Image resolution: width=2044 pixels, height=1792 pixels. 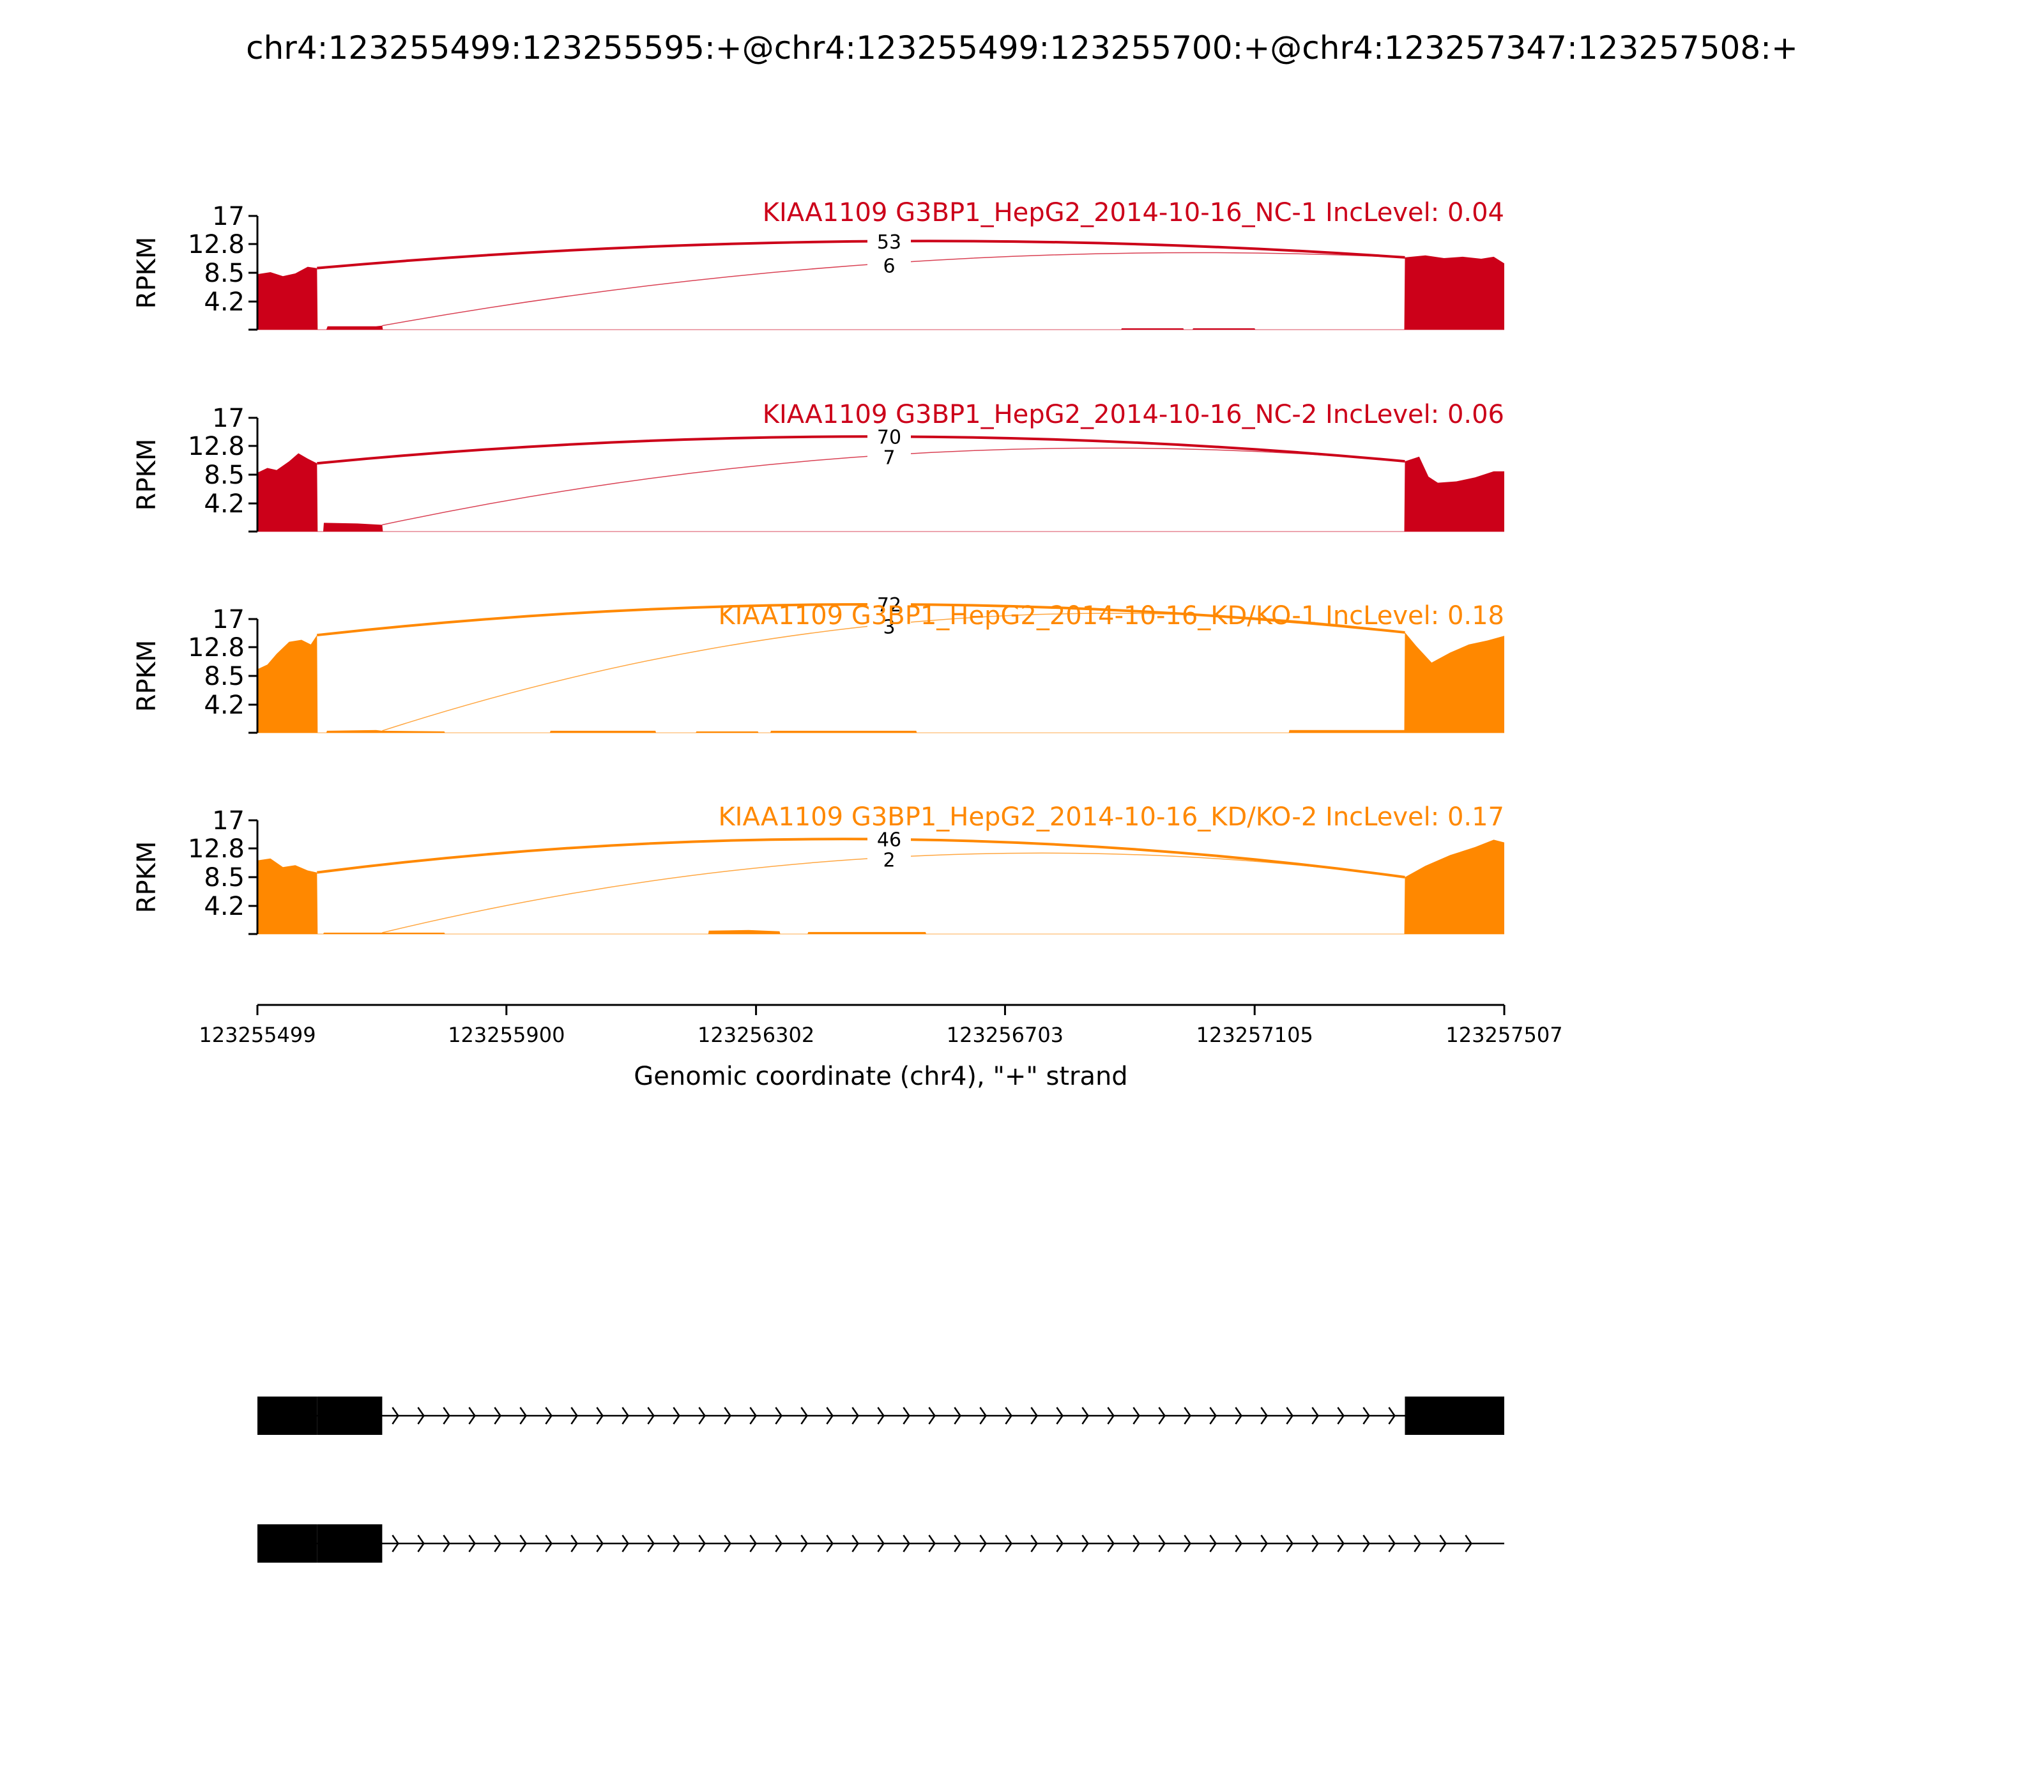 What do you see at coordinates (1254, 1035) in the screenshot?
I see `x-tick-label: 123257105` at bounding box center [1254, 1035].